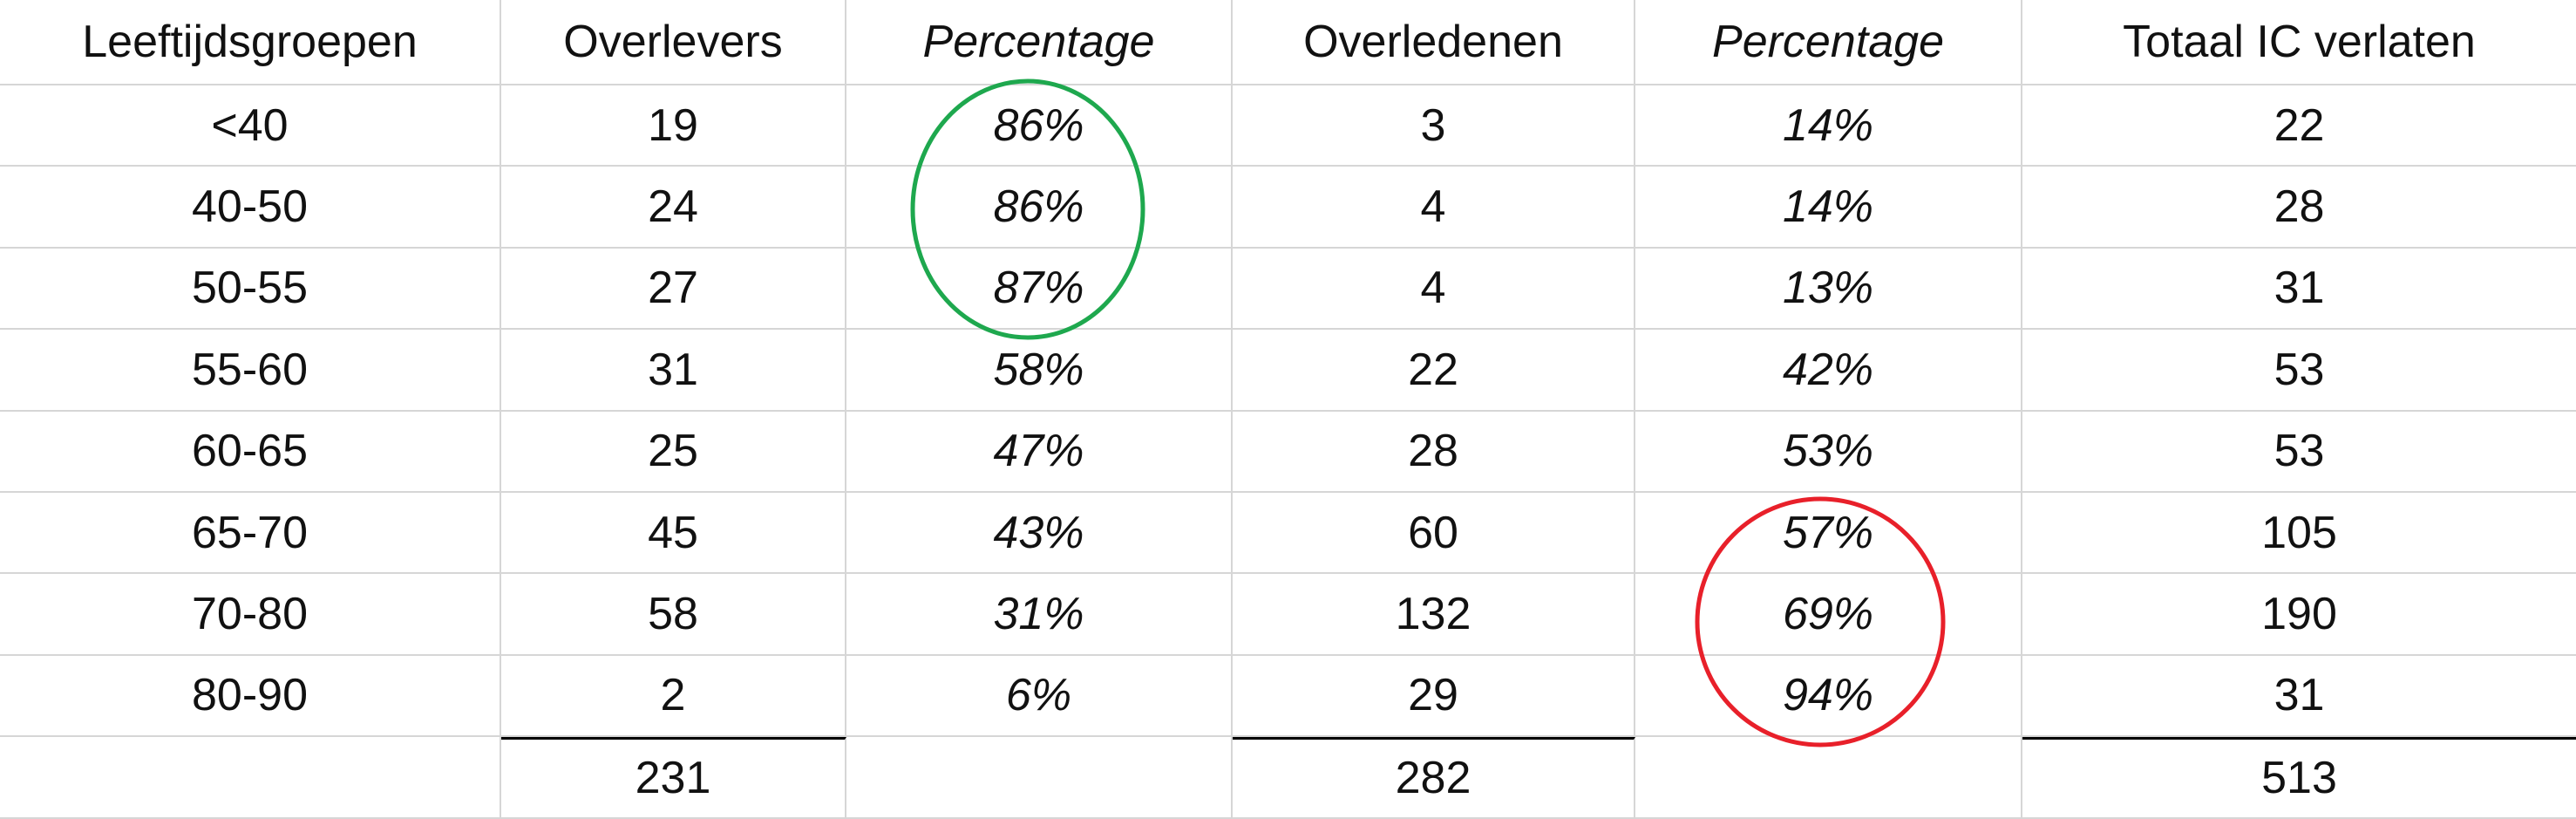 The image size is (2576, 819). I want to click on data-cell: 94%, so click(1829, 696).